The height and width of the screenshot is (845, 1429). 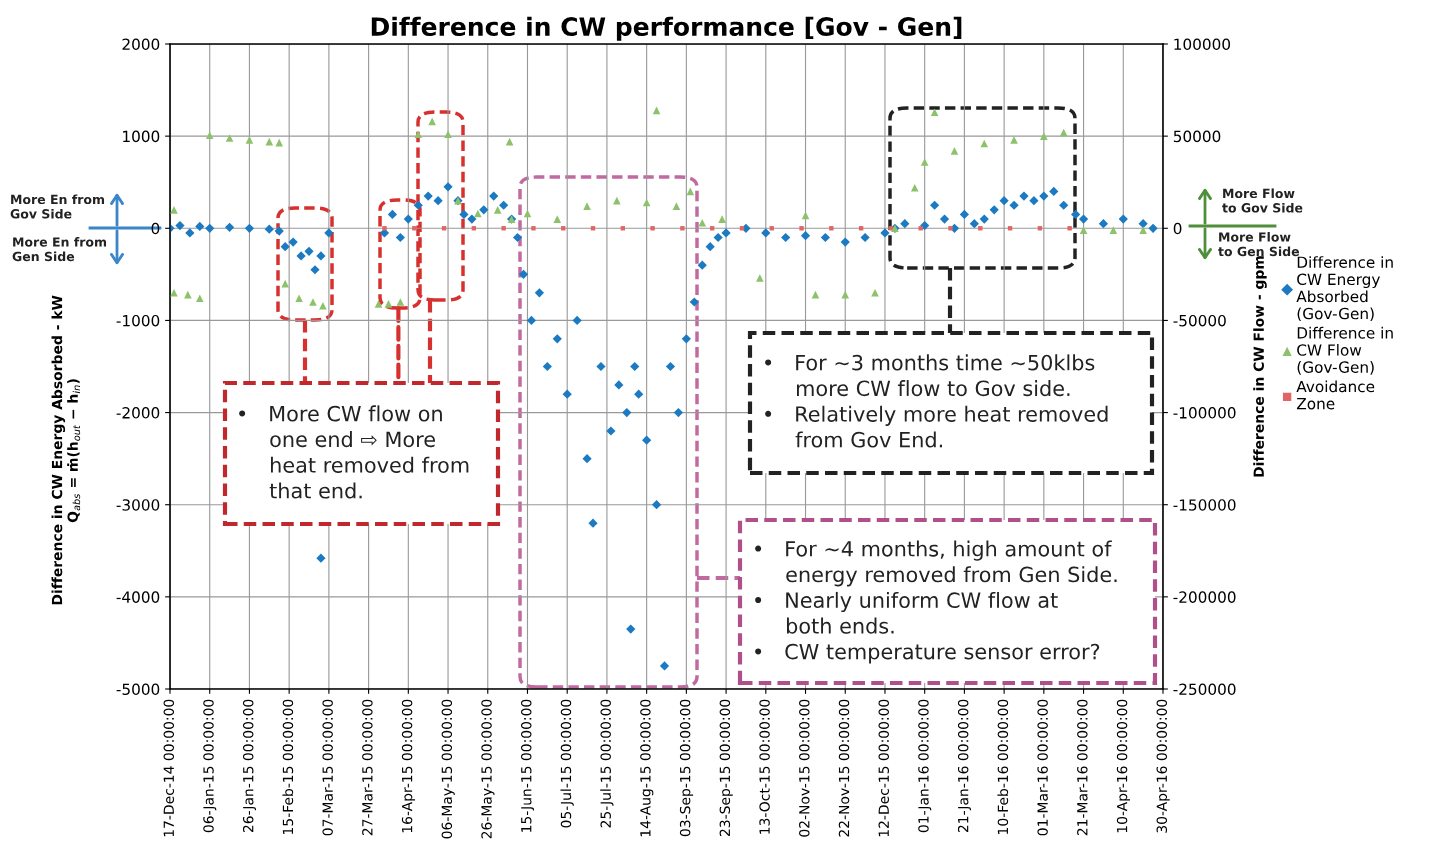 I want to click on x-tick-label: 21-Jan-16 00:00:00, so click(x=964, y=766).